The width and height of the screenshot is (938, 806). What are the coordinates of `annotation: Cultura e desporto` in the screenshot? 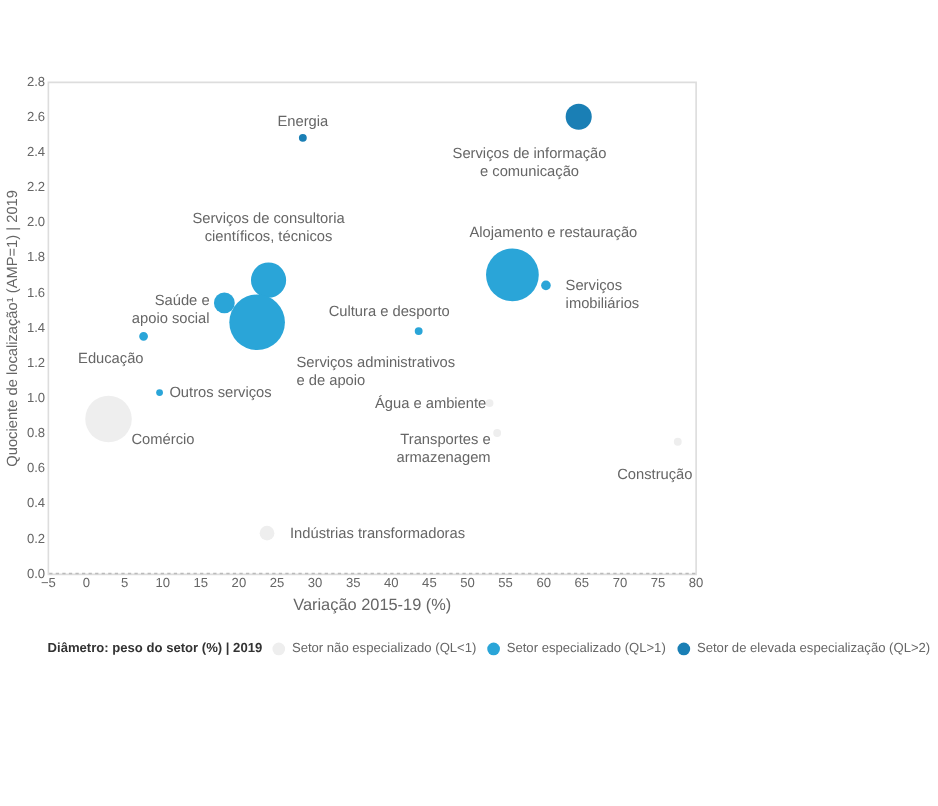 It's located at (389, 311).